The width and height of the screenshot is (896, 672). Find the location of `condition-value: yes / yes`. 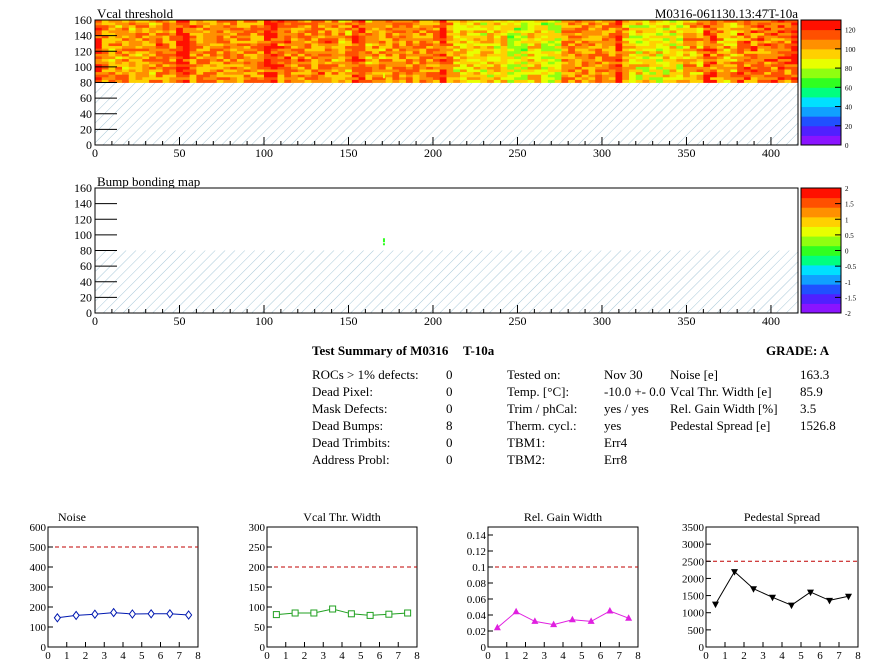

condition-value: yes / yes is located at coordinates (626, 408).